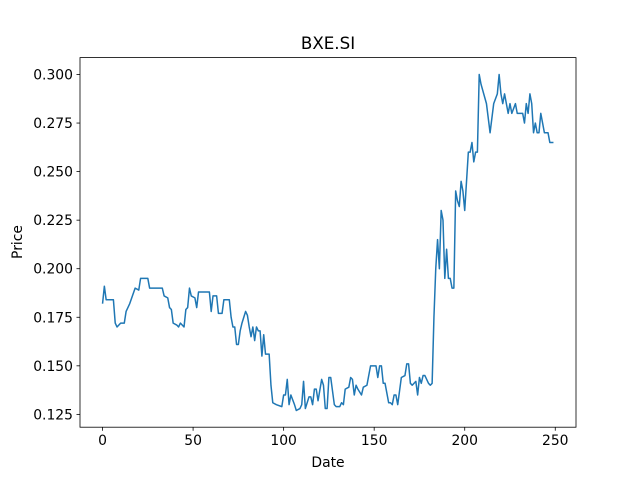  What do you see at coordinates (53, 221) in the screenshot?
I see `y-tick-label: 0.225` at bounding box center [53, 221].